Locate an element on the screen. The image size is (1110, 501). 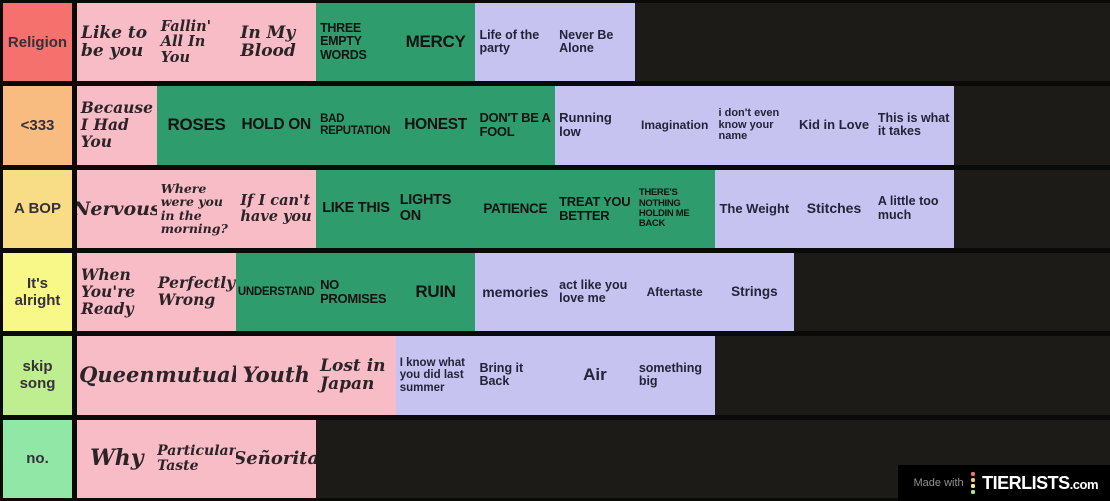
tier-label: skip song is located at coordinates (37, 375).